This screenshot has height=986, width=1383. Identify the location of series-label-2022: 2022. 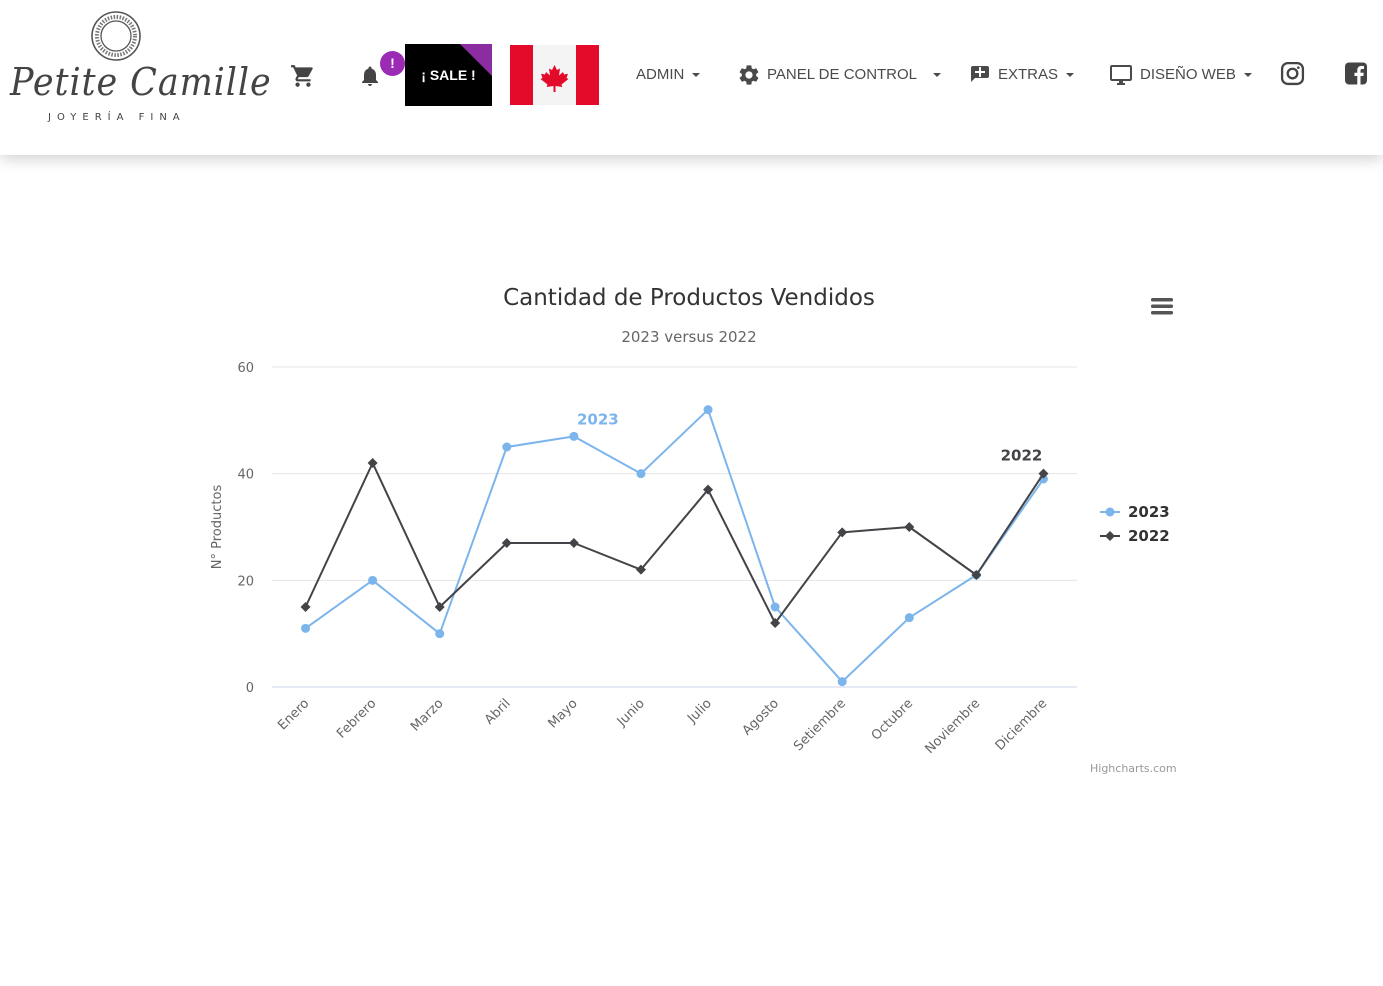
(1022, 456).